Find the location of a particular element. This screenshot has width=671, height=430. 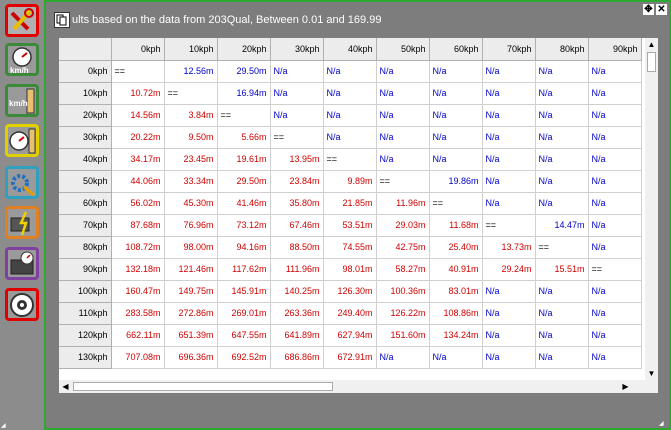

row-header: 120kph is located at coordinates (85, 335).